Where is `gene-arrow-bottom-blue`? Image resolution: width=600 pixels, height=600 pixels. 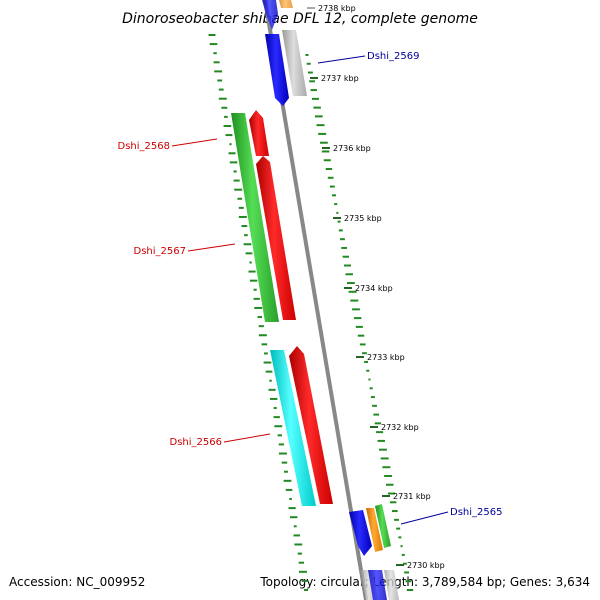
gene-arrow-bottom-blue is located at coordinates (377, 585).